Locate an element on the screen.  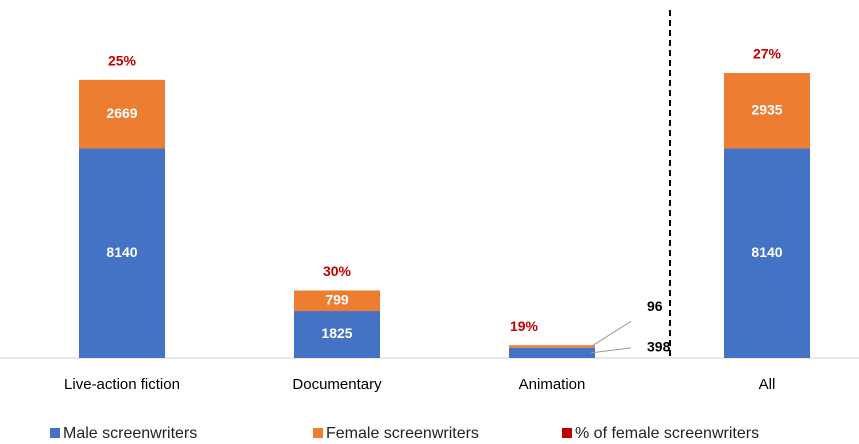
percent-label: 30% is located at coordinates (337, 271).